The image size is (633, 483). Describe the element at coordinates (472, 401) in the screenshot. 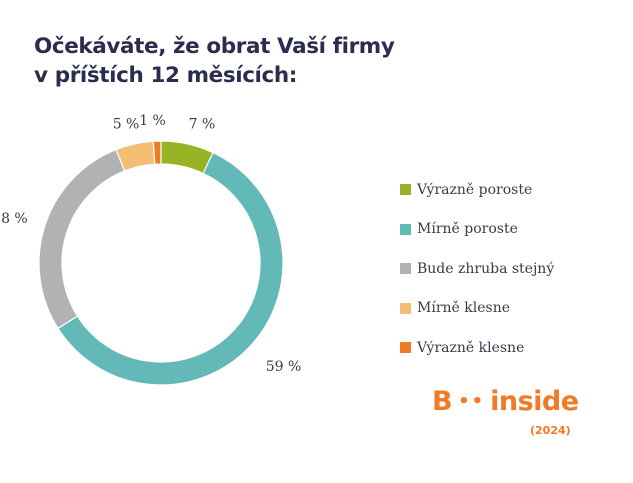

I see `logo-dots: ••` at that location.